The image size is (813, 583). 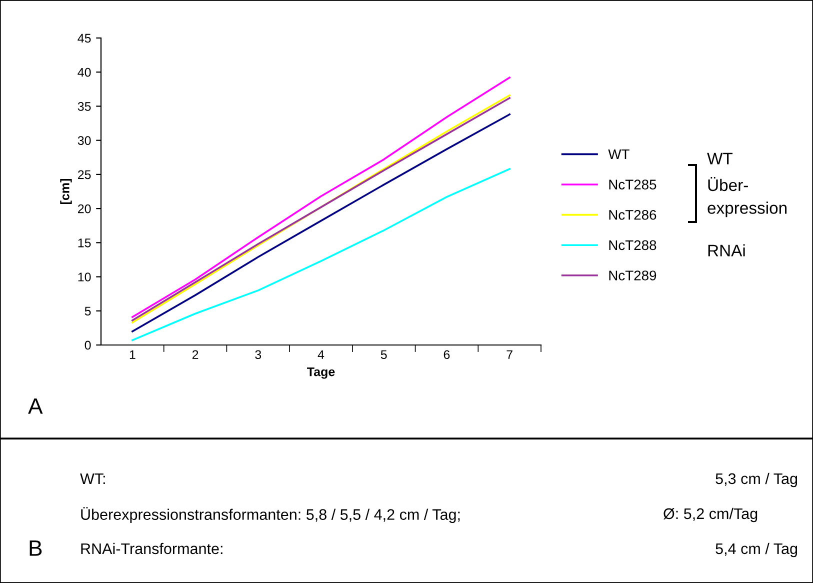 I want to click on y-tick-label: 20, so click(x=84, y=209).